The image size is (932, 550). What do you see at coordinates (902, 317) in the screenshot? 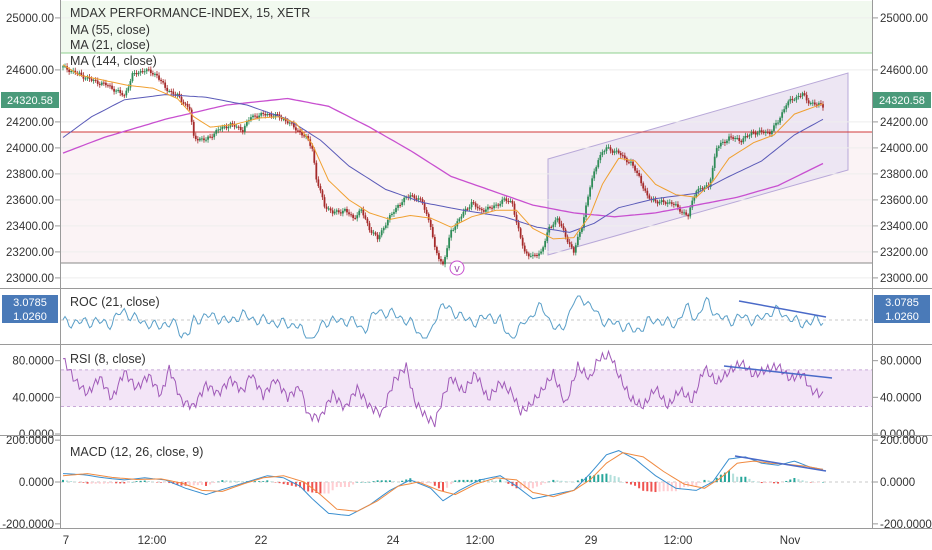
I see `roc-lower-label-right: 1.0260` at bounding box center [902, 317].